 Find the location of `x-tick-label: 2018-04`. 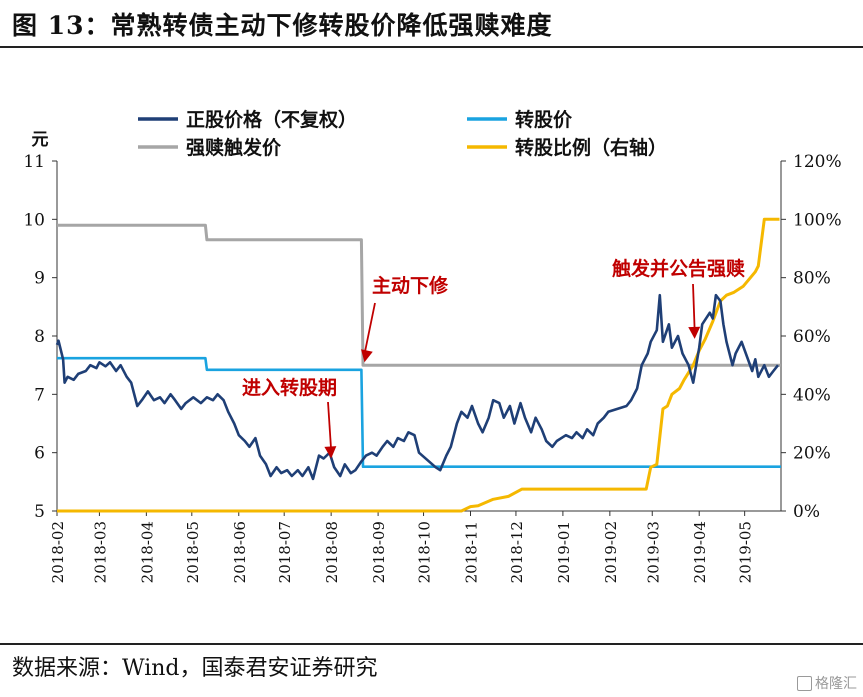

x-tick-label: 2018-04 is located at coordinates (147, 552).